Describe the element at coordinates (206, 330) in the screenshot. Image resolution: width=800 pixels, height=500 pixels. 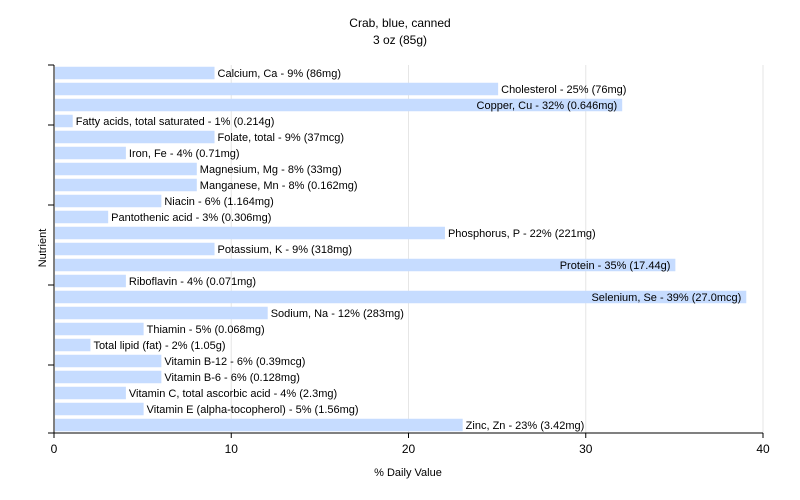
I see `bar-label: Thiamin - 5% (0.068mg)` at that location.